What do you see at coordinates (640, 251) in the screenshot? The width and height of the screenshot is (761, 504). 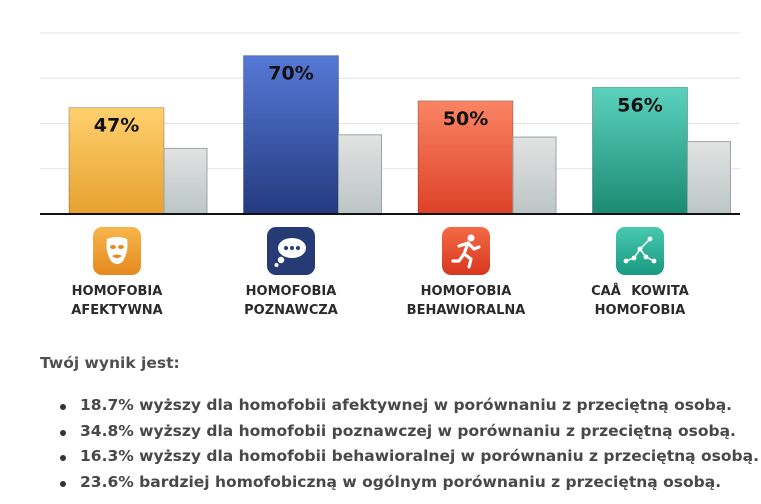 I see `constellation-icon` at bounding box center [640, 251].